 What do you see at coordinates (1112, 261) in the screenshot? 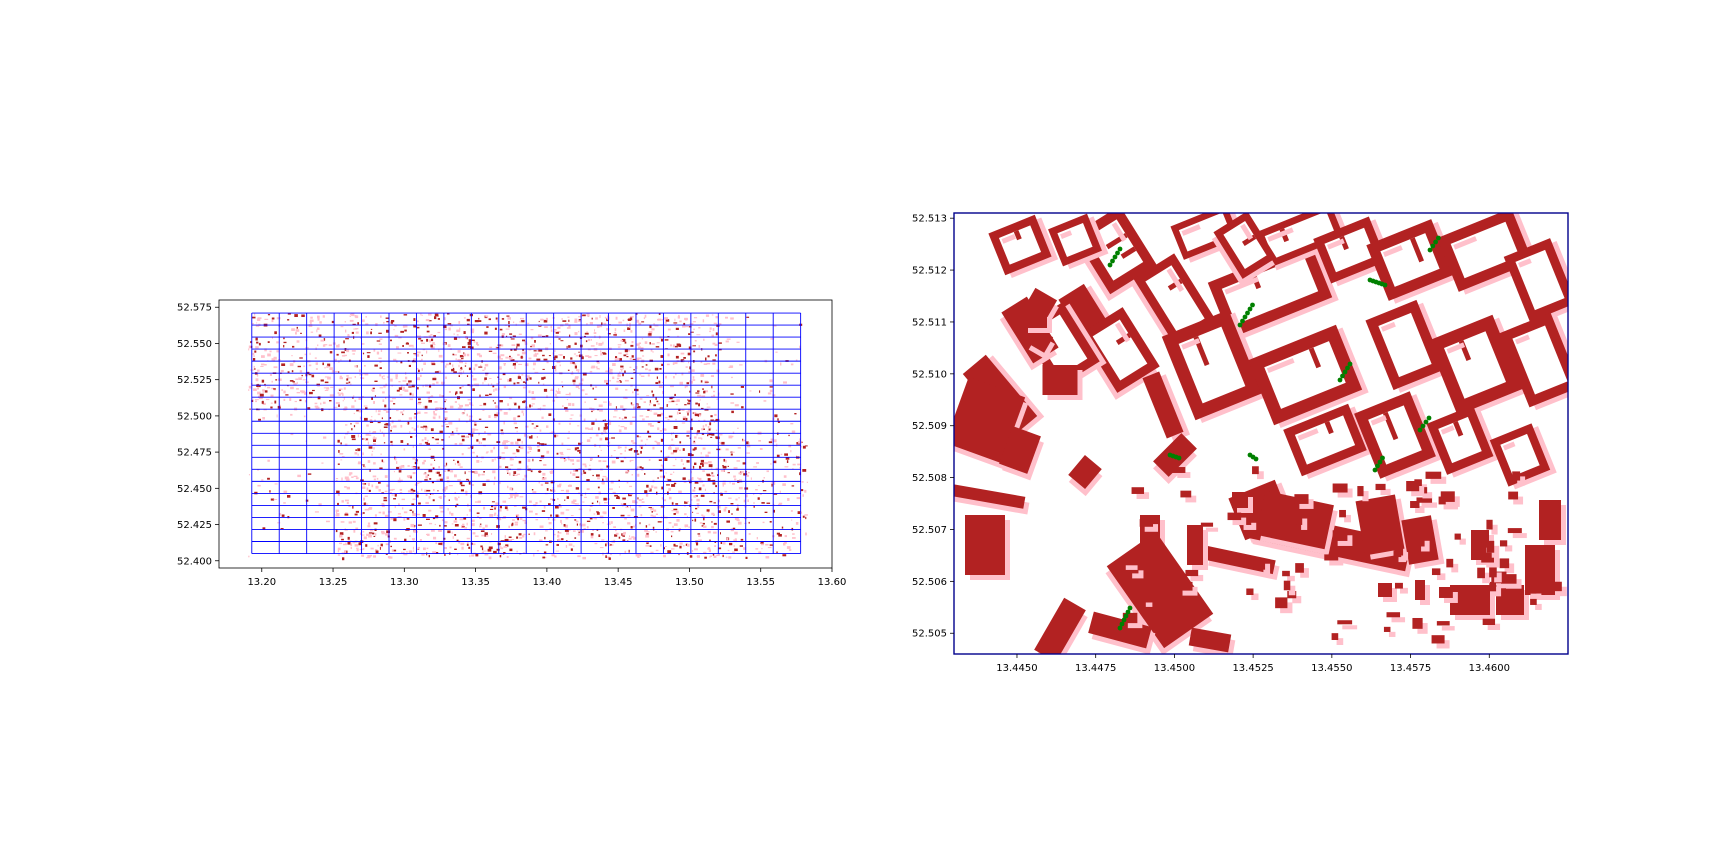
I see `tree` at bounding box center [1112, 261].